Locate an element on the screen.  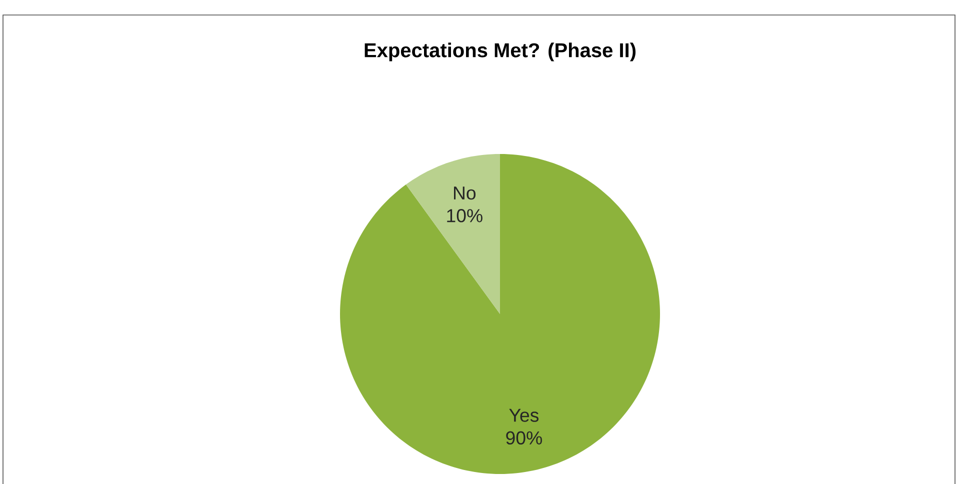
data-label: 10% is located at coordinates (464, 215).